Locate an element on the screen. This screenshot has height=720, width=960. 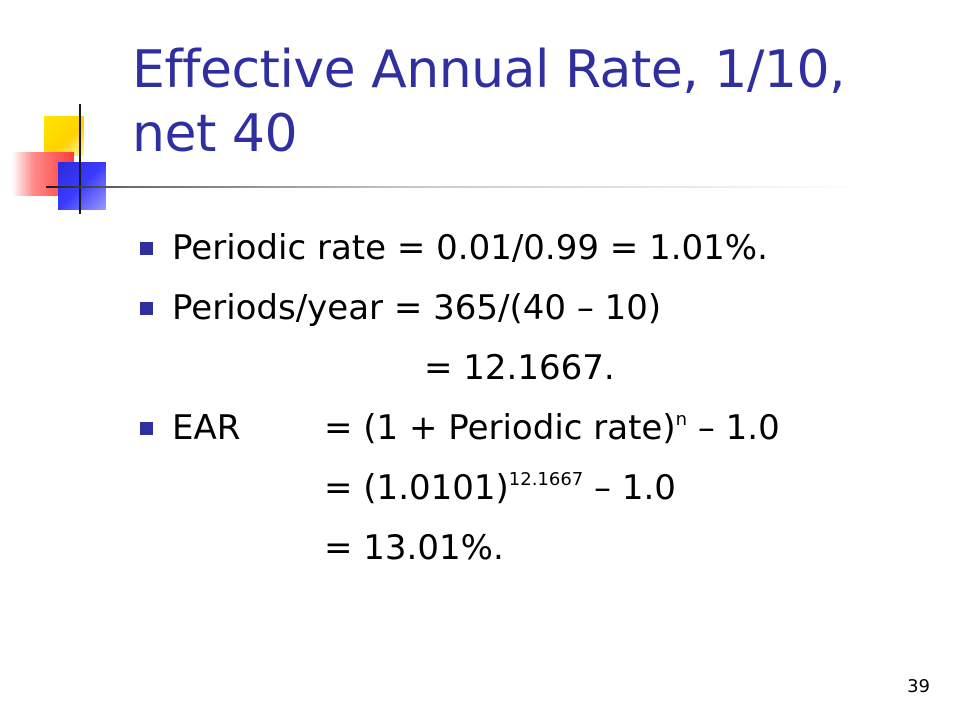
slide-title: Effective Annual Rate, 1/10, net 40 is located at coordinates (489, 102).